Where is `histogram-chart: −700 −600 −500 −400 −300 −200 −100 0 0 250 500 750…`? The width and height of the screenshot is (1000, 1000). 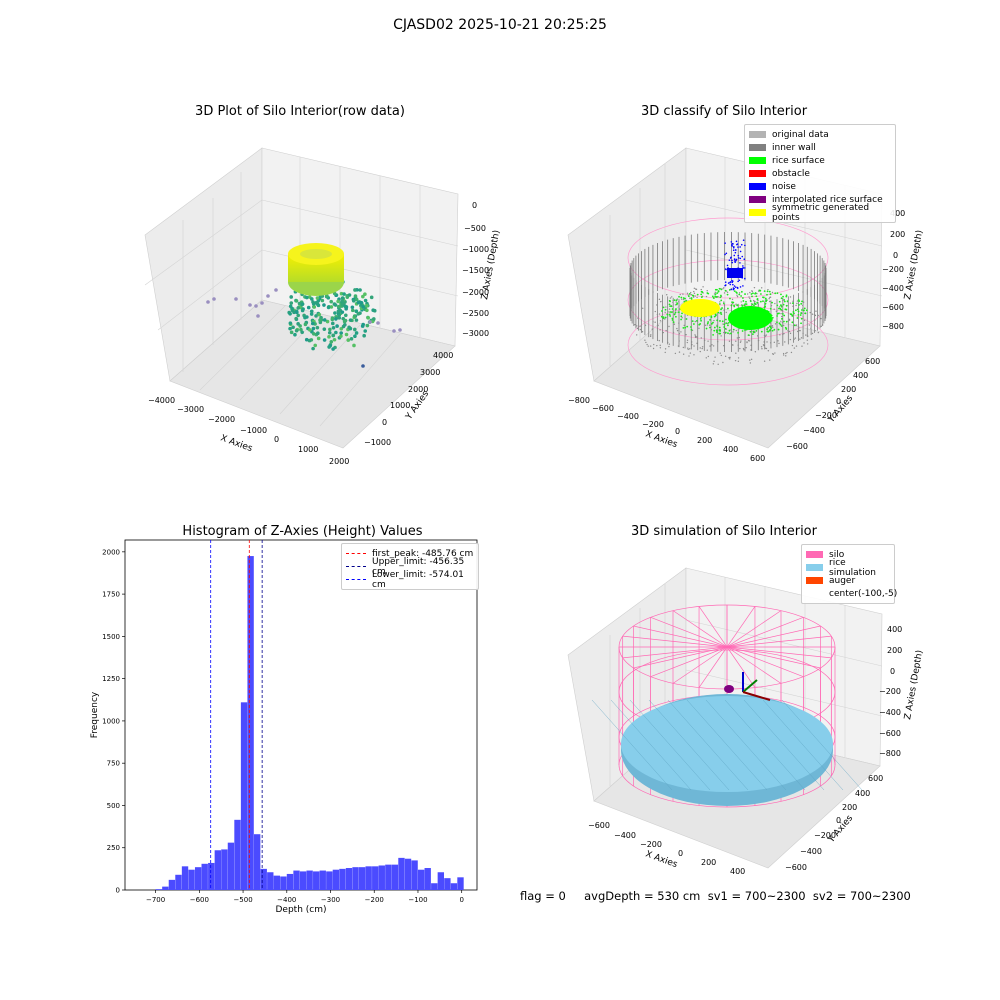 histogram-chart: −700 −600 −500 −400 −300 −200 −100 0 0 250 500 750… is located at coordinates (284, 727).